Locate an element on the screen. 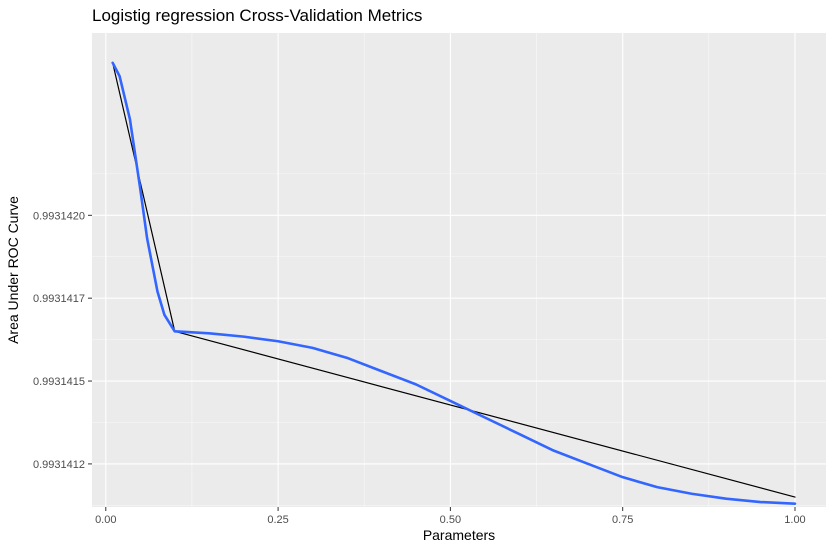 The height and width of the screenshot is (551, 834). y-axis-title: Area Under ROC Curve is located at coordinates (13, 270).